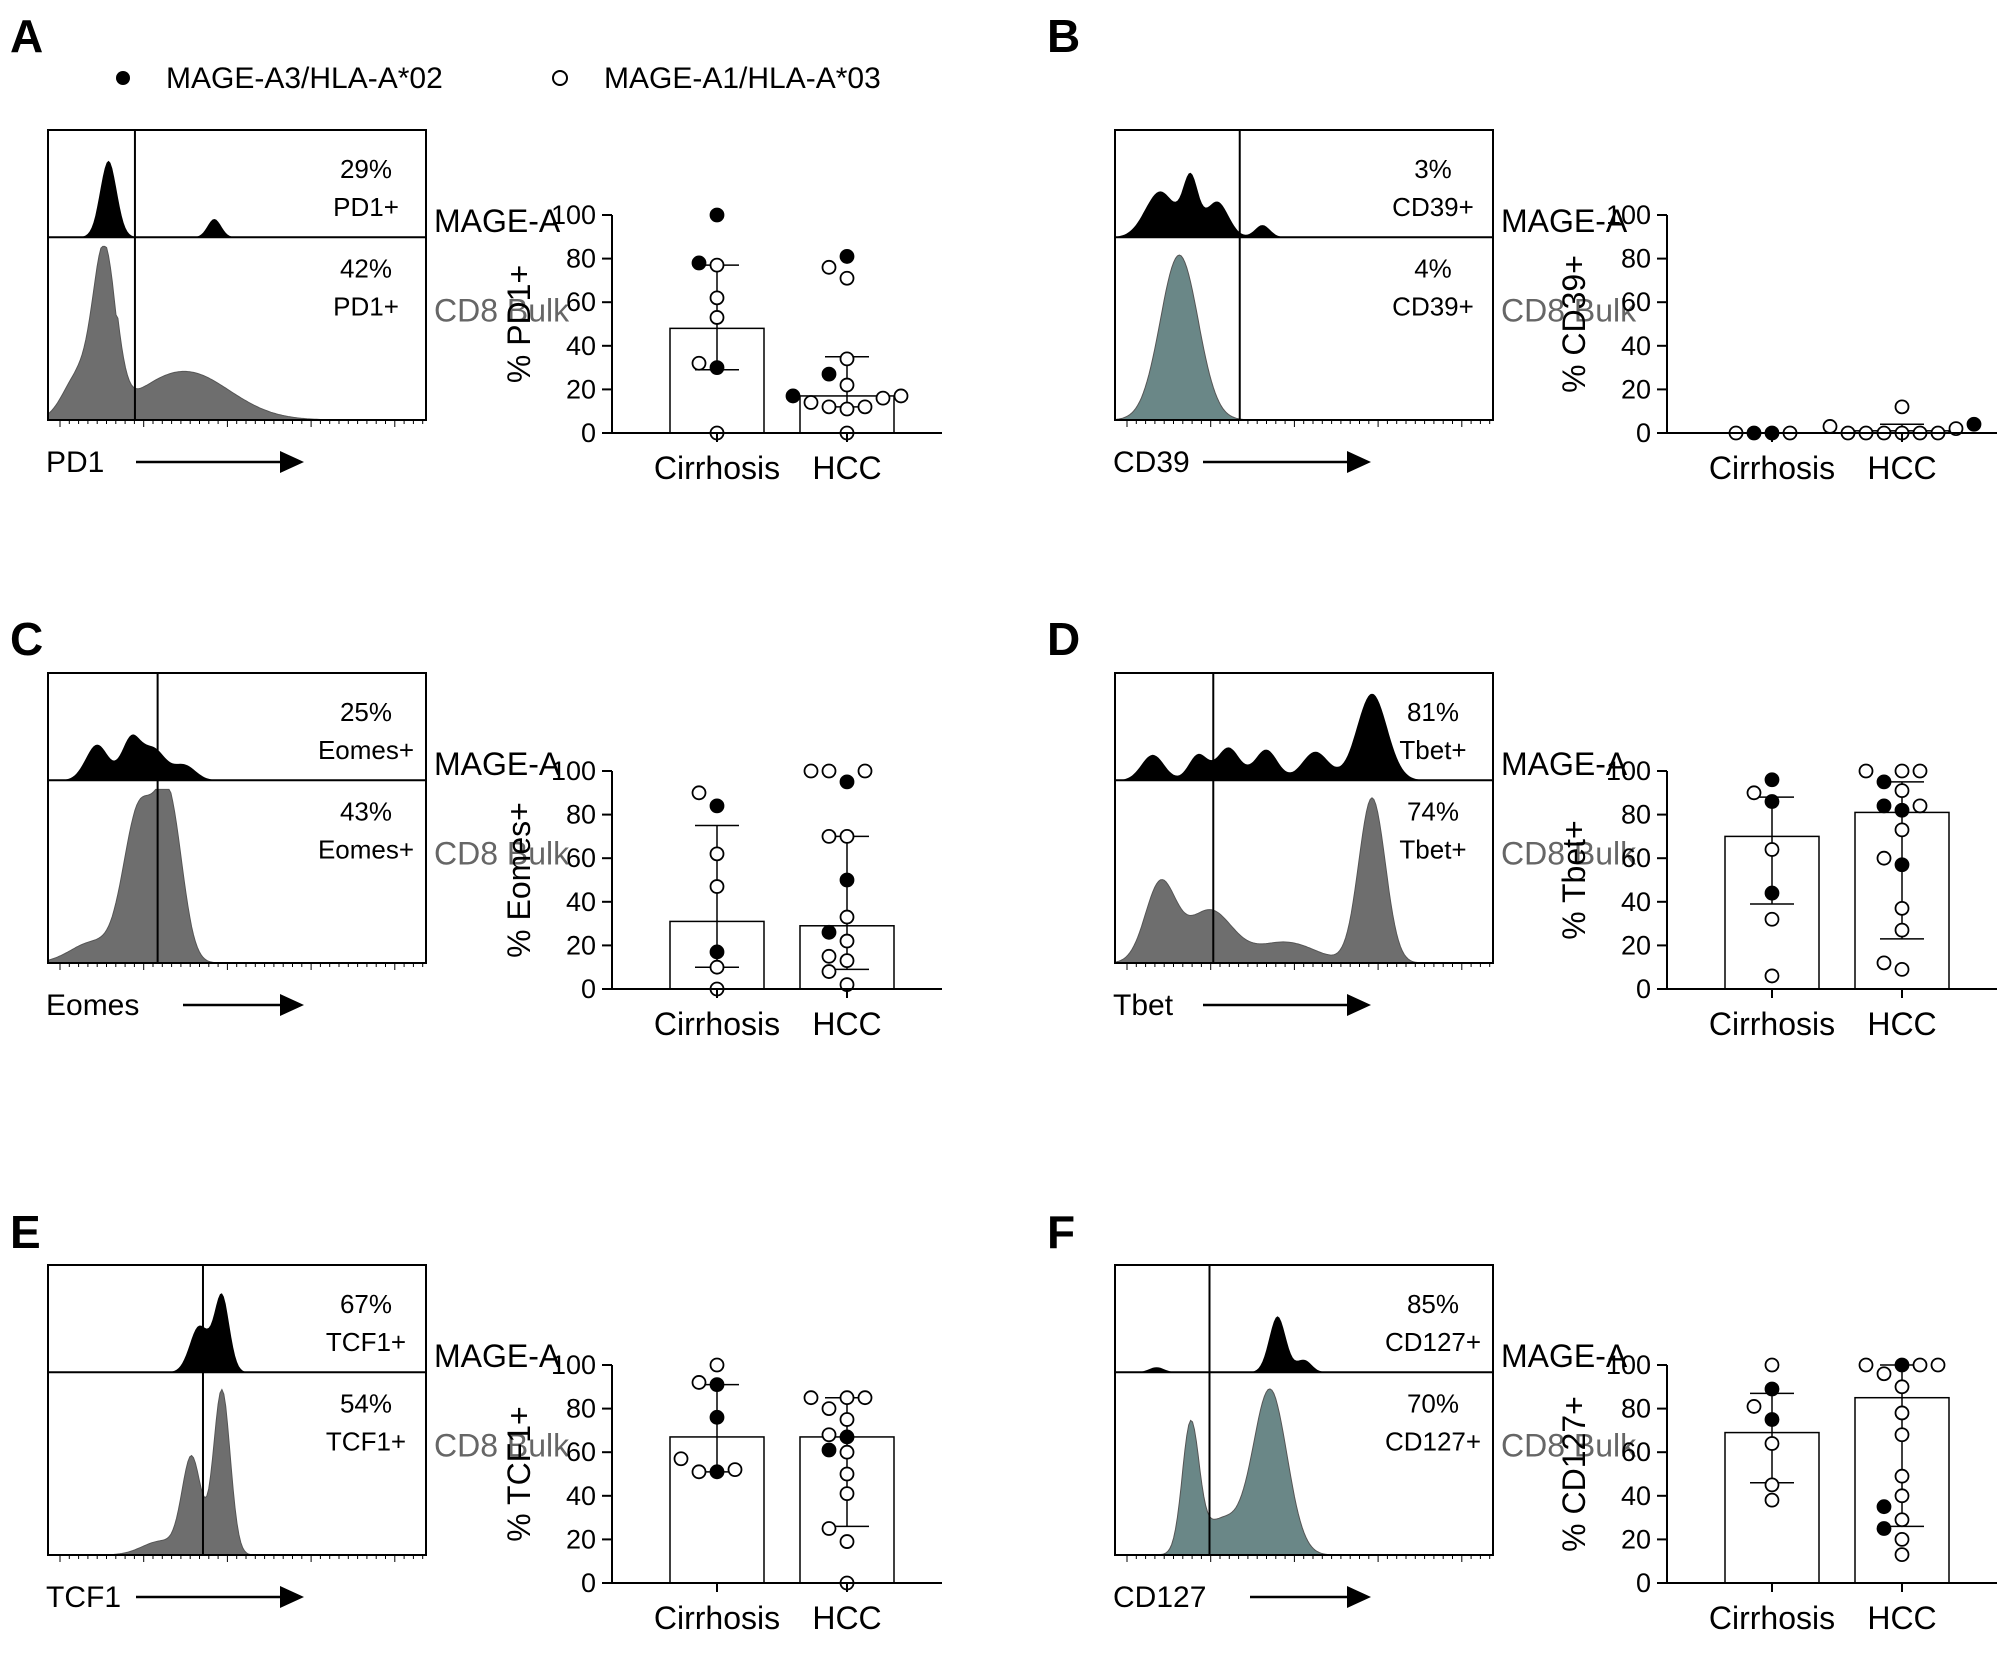 Image resolution: width=2000 pixels, height=1654 pixels. What do you see at coordinates (366, 849) in the screenshot?
I see `bottom-positive-label: Eomes+` at bounding box center [366, 849].